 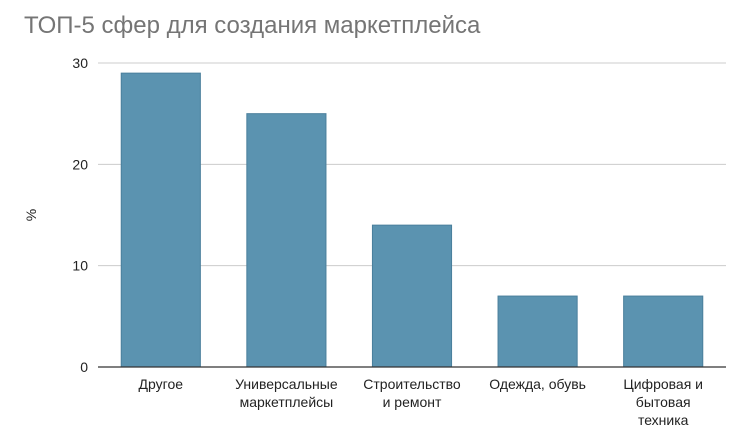 What do you see at coordinates (252, 25) in the screenshot?
I see `chart-title: ТОП-5 сфер для создания маркетплейса` at bounding box center [252, 25].